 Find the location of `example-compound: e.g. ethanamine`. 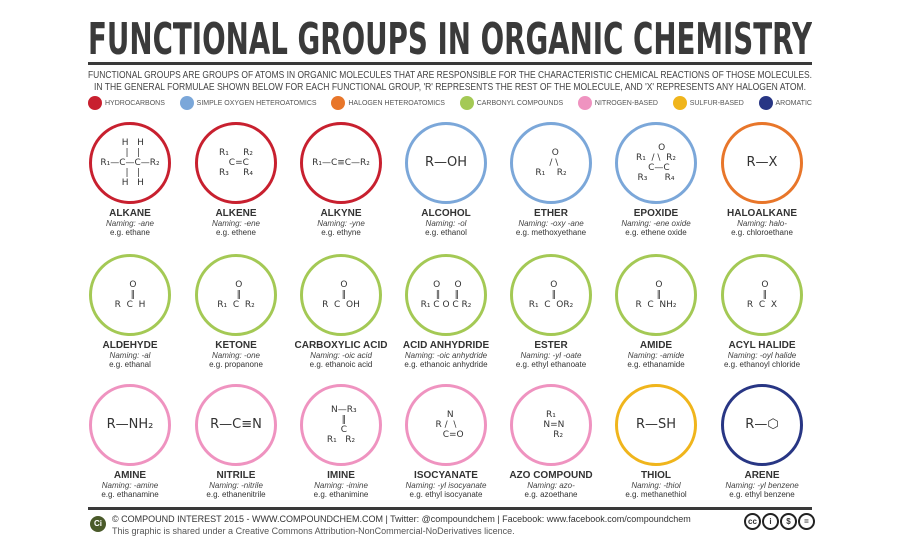

example-compound: e.g. ethanamine is located at coordinates (130, 494).